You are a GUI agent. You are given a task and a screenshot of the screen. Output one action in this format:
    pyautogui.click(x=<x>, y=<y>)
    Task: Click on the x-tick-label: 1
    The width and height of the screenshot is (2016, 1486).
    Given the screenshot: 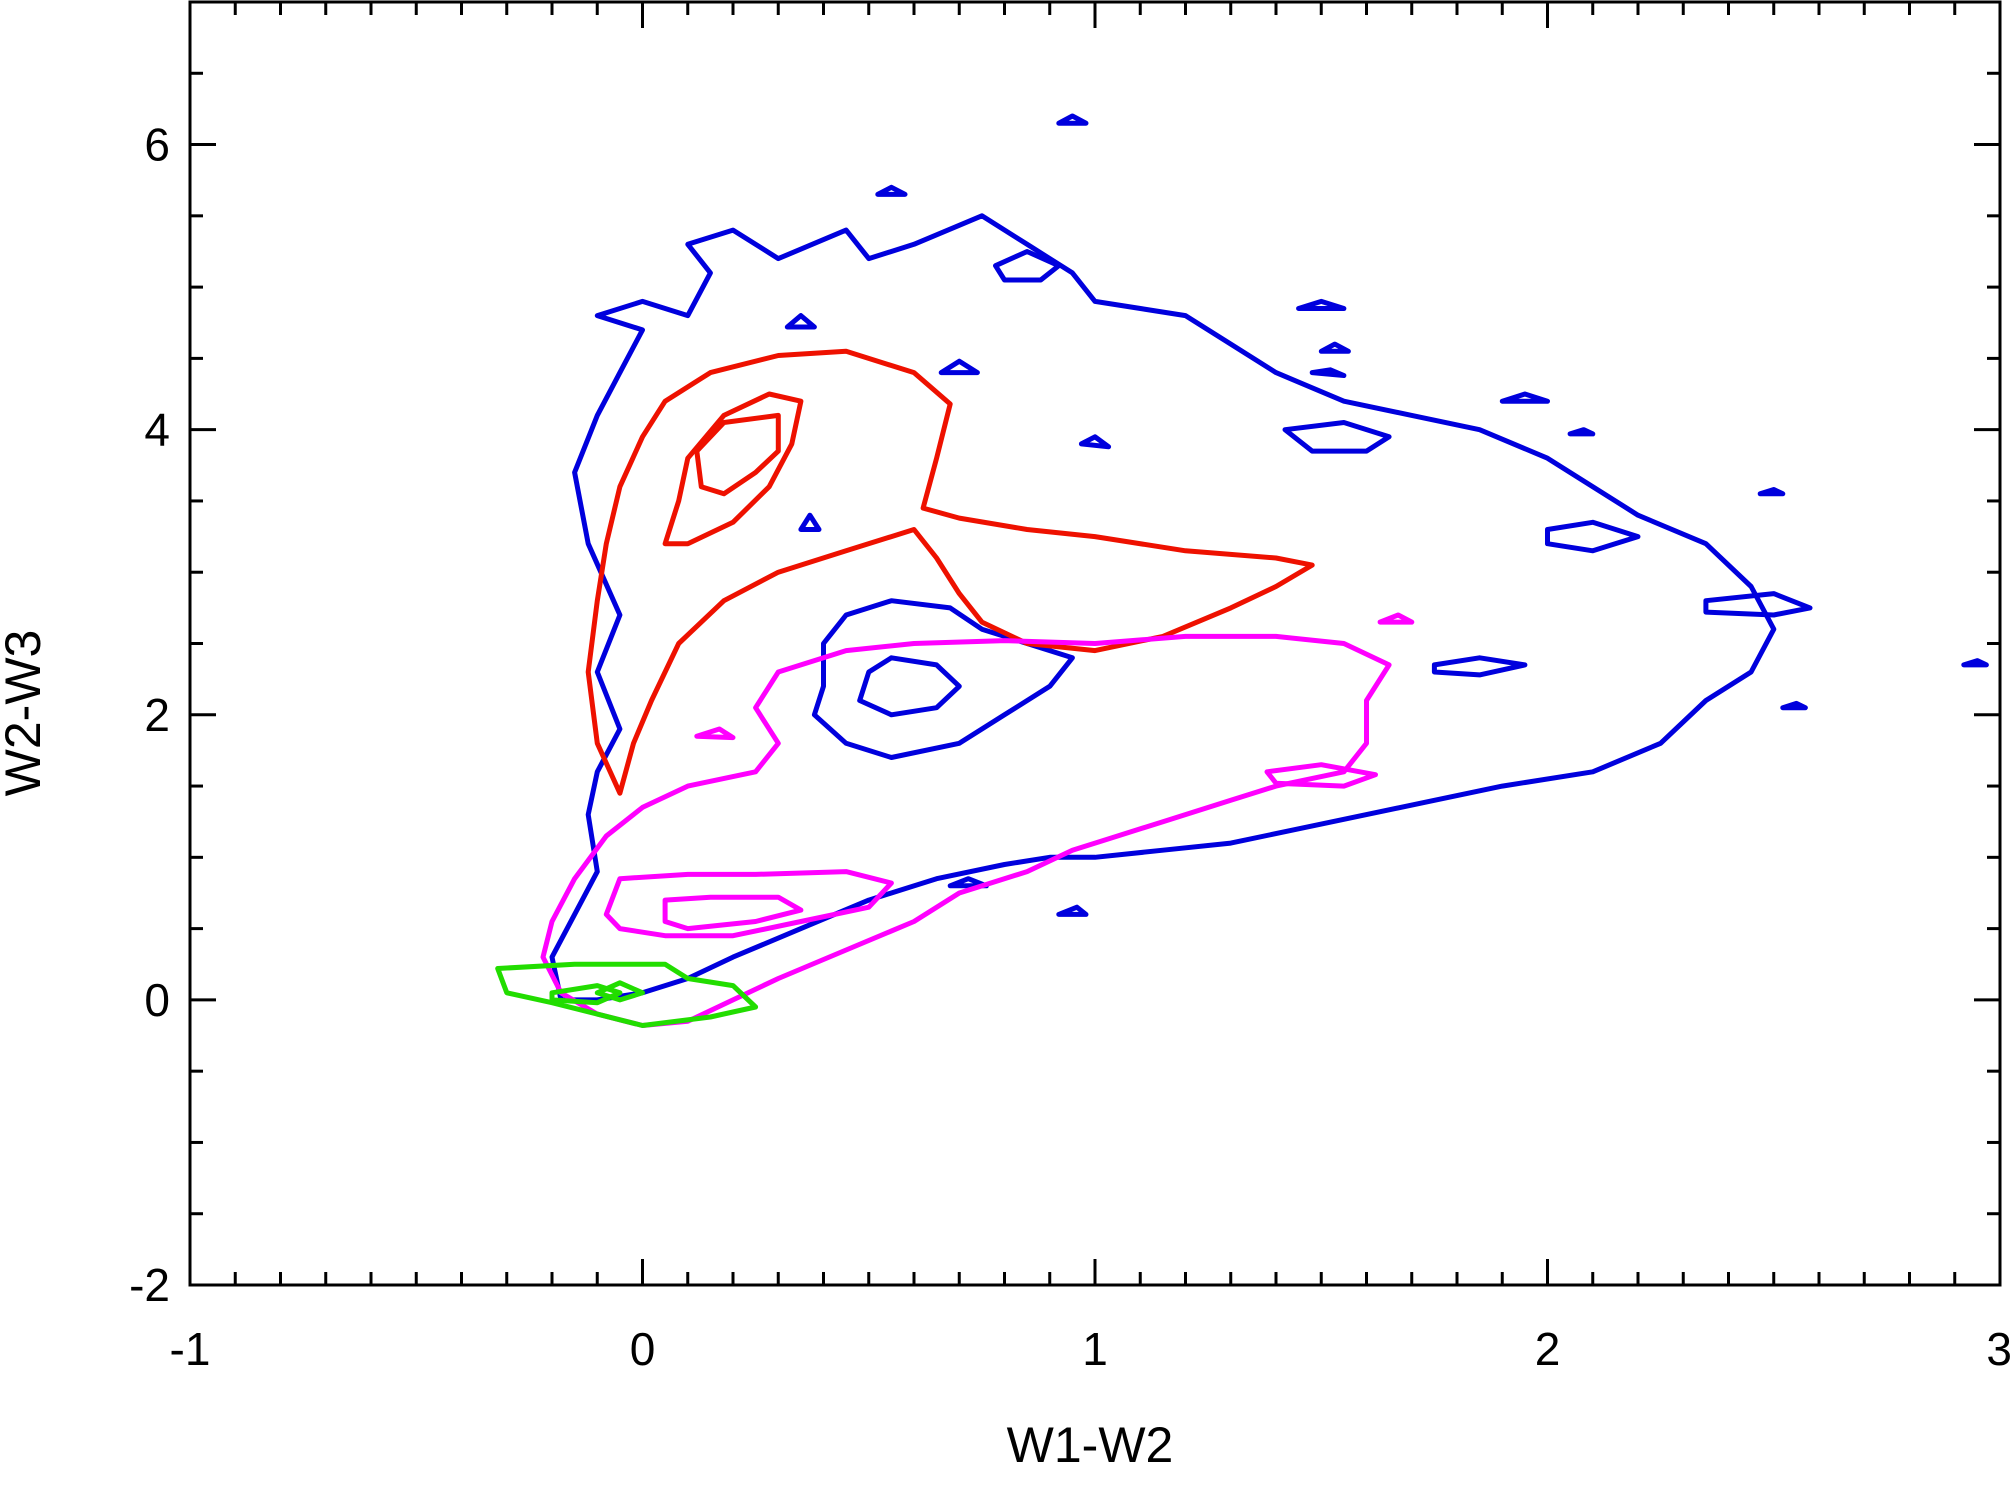 What is the action you would take?
    pyautogui.click(x=1095, y=1349)
    